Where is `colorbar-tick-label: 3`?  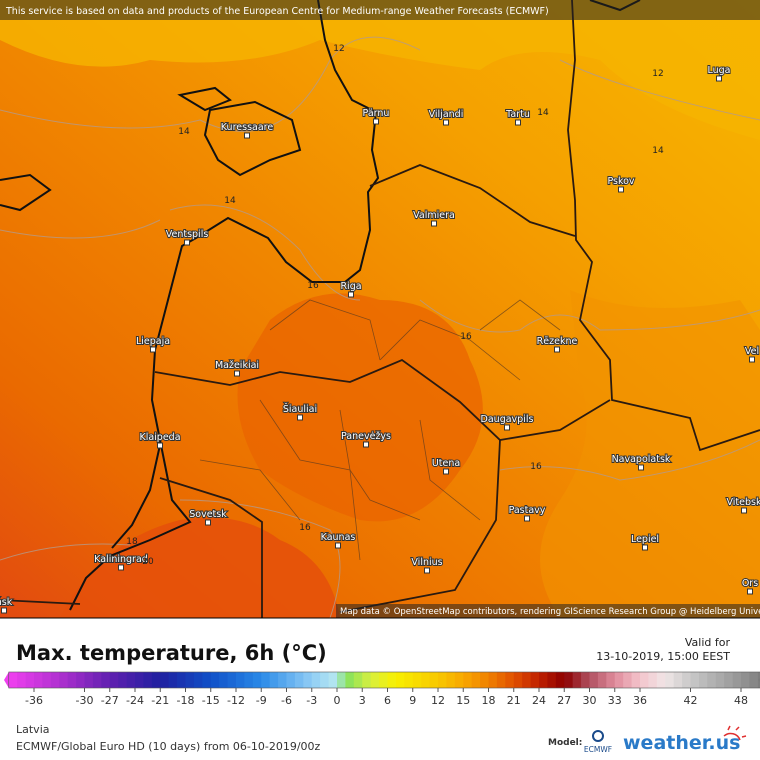
colorbar-tick-label: 3 is located at coordinates (362, 700).